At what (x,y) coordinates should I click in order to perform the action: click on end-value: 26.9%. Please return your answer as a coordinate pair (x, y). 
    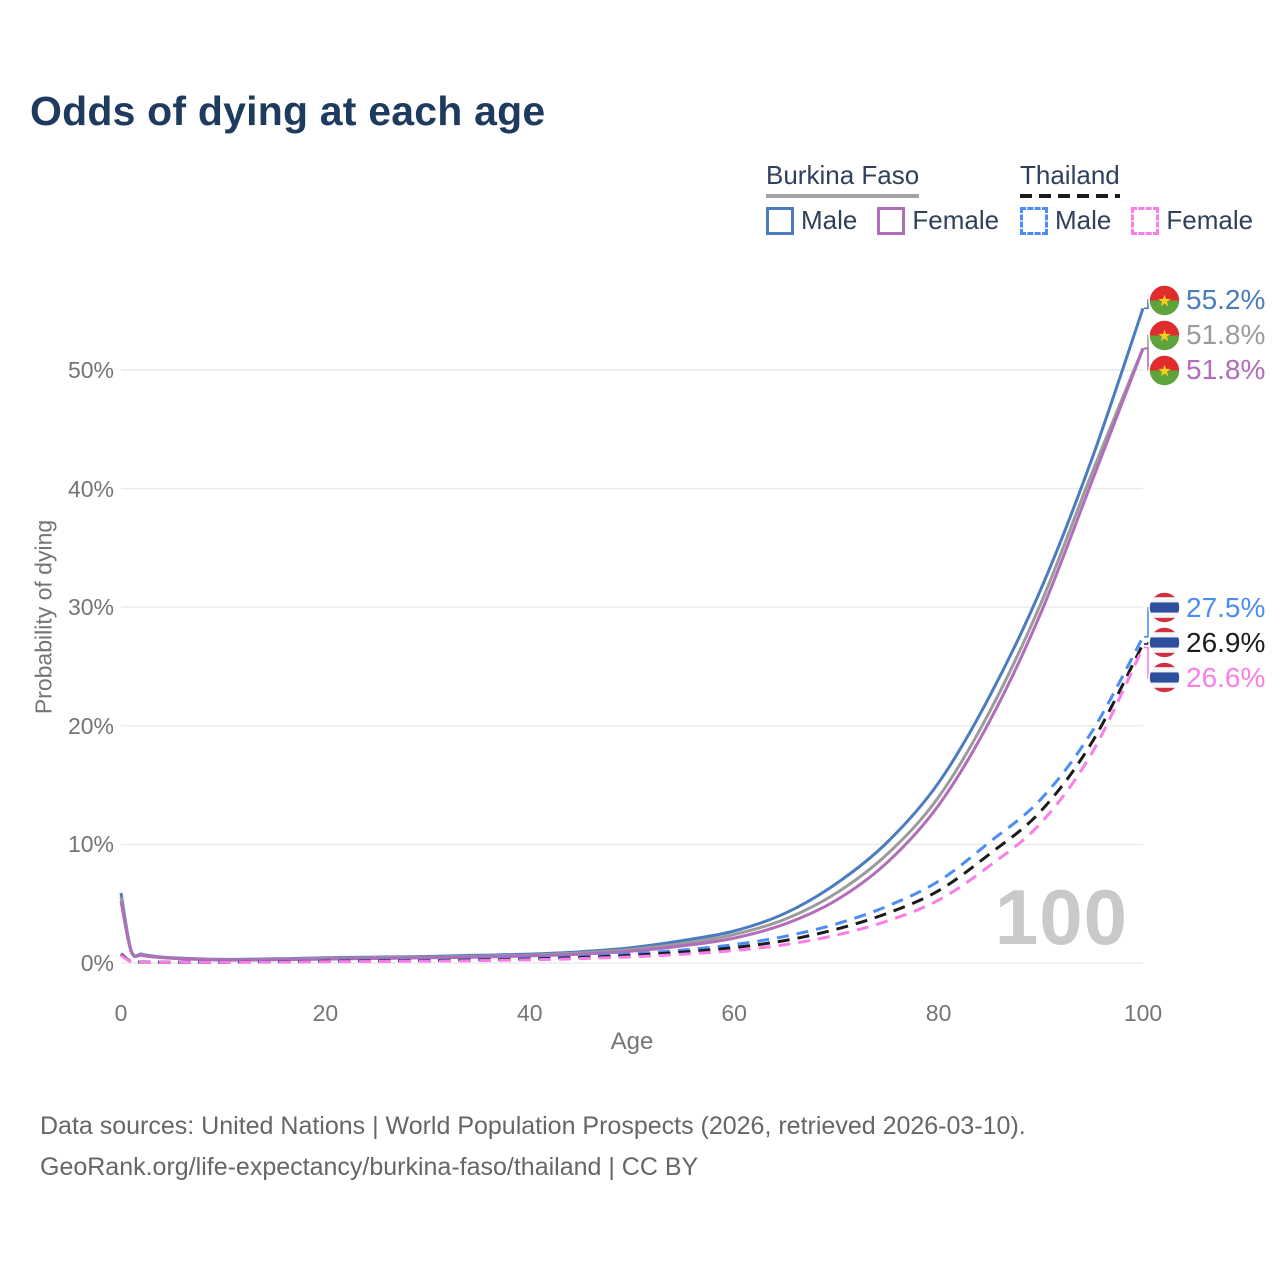
    Looking at the image, I should click on (1226, 642).